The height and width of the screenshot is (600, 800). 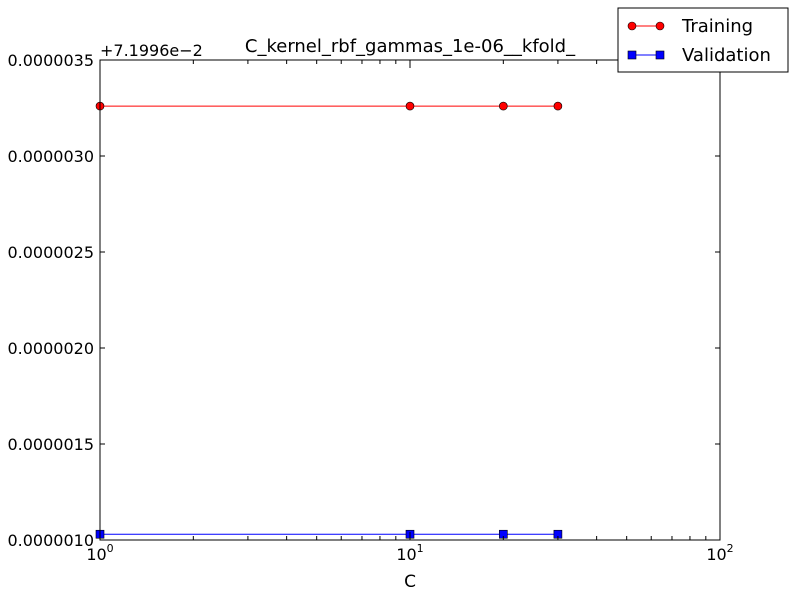 What do you see at coordinates (719, 553) in the screenshot?
I see `x-tick-label: 10²` at bounding box center [719, 553].